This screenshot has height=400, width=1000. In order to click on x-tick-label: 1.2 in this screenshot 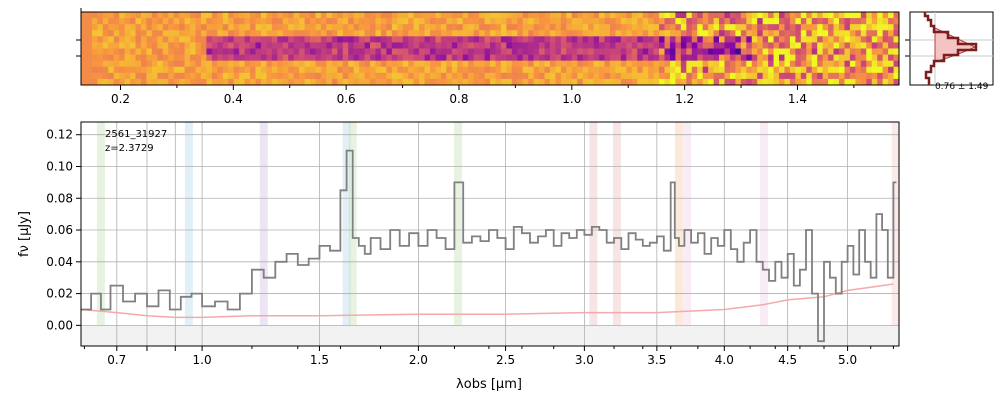, I will do `click(684, 99)`.